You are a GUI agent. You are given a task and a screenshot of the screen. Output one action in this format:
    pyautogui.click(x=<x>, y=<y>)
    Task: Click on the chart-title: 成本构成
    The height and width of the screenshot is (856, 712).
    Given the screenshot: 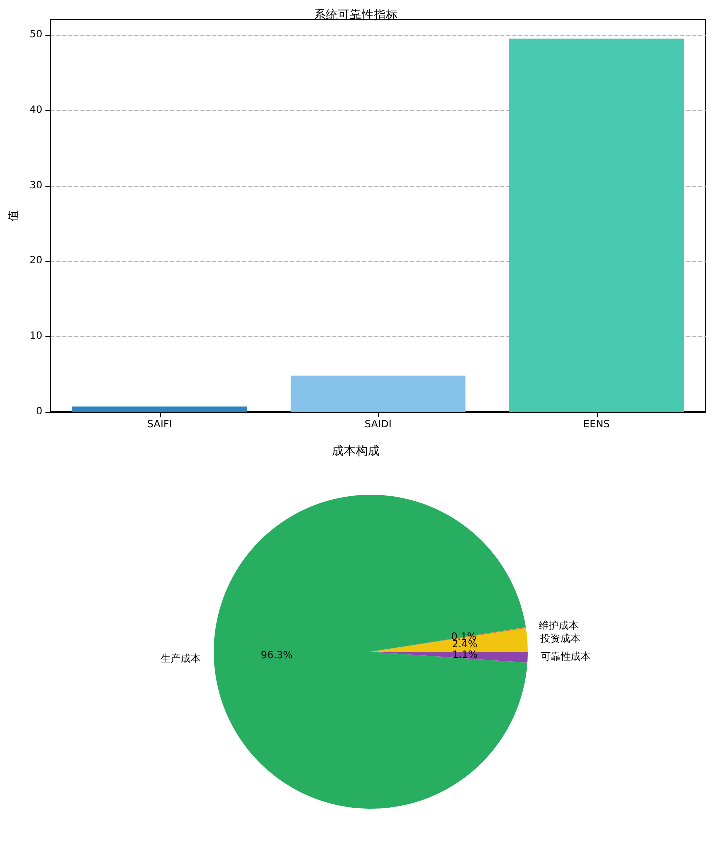 What is the action you would take?
    pyautogui.click(x=356, y=451)
    